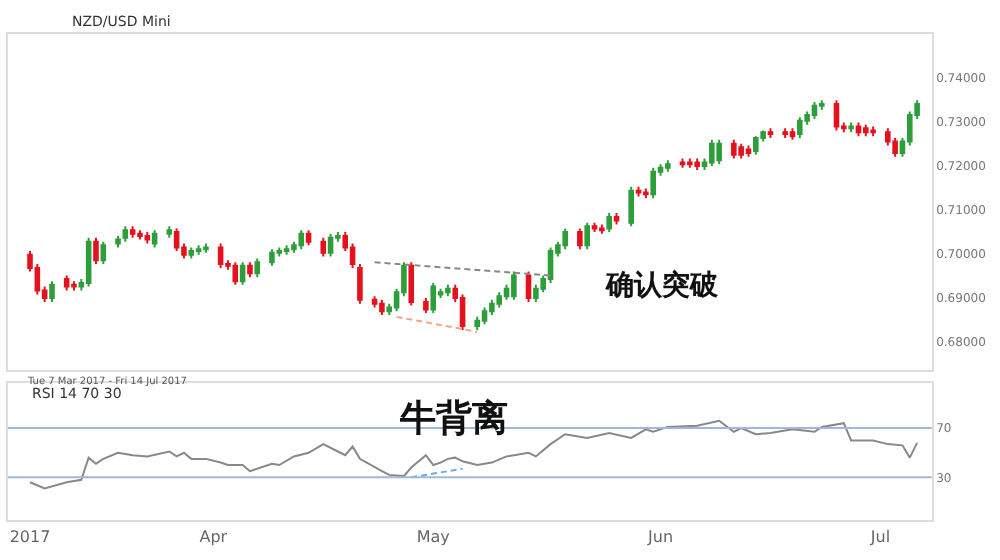  I want to click on x-tick-label: 2017, so click(30, 536).